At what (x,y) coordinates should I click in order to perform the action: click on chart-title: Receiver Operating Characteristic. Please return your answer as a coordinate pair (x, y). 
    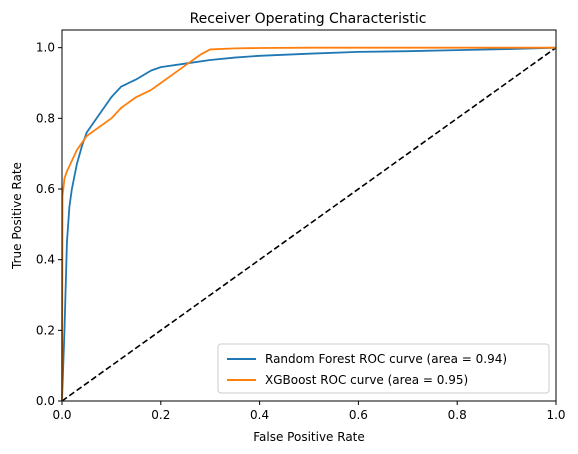
    Looking at the image, I should click on (308, 19).